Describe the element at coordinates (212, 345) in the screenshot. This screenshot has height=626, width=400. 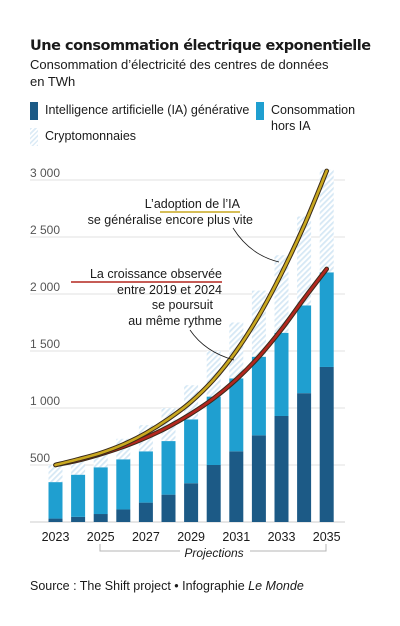
I see `annotation-growth-pointer` at that location.